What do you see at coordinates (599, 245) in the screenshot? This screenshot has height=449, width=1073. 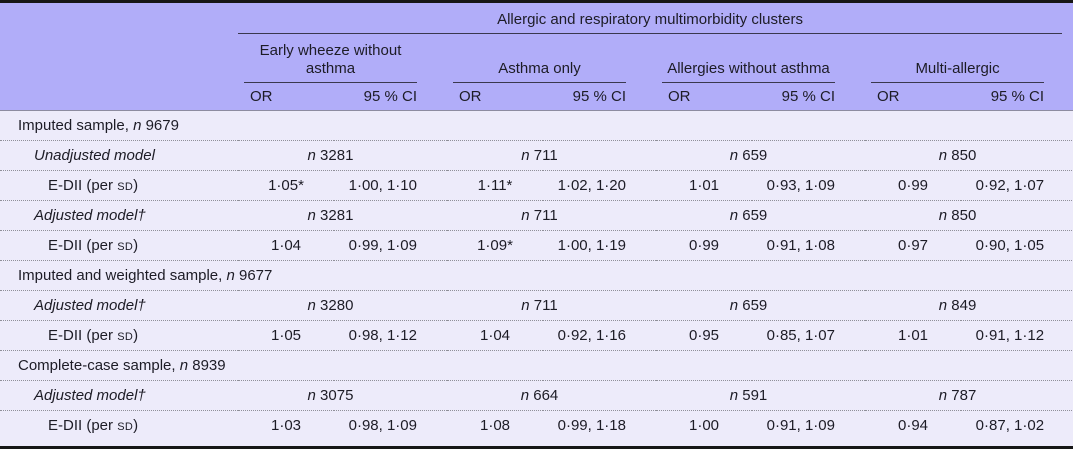 I see `ci-value: 1·00, 1·19` at bounding box center [599, 245].